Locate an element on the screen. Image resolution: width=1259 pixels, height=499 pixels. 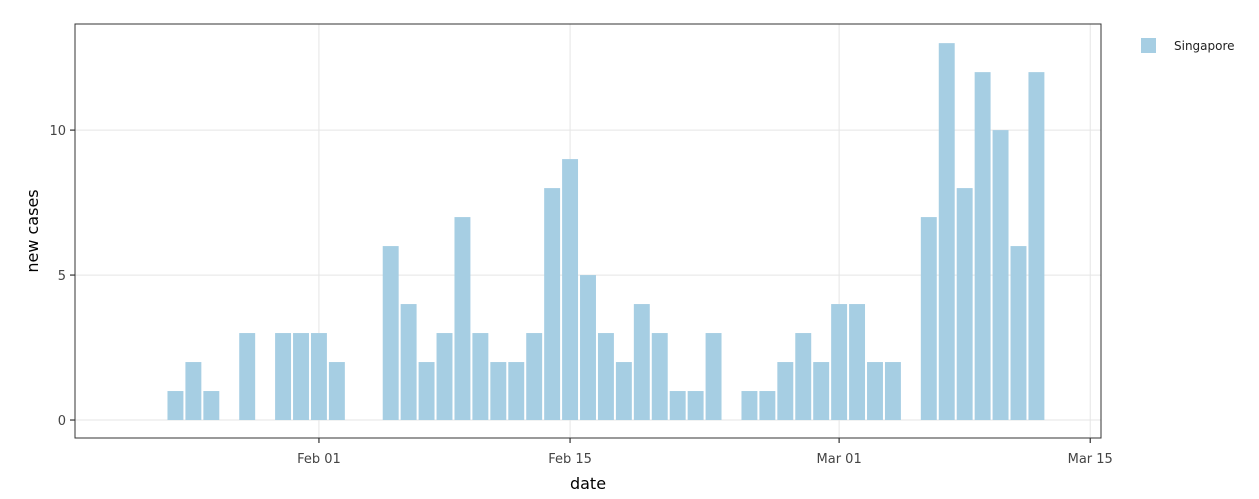
x-tick-label: Mar 15 is located at coordinates (1090, 459).